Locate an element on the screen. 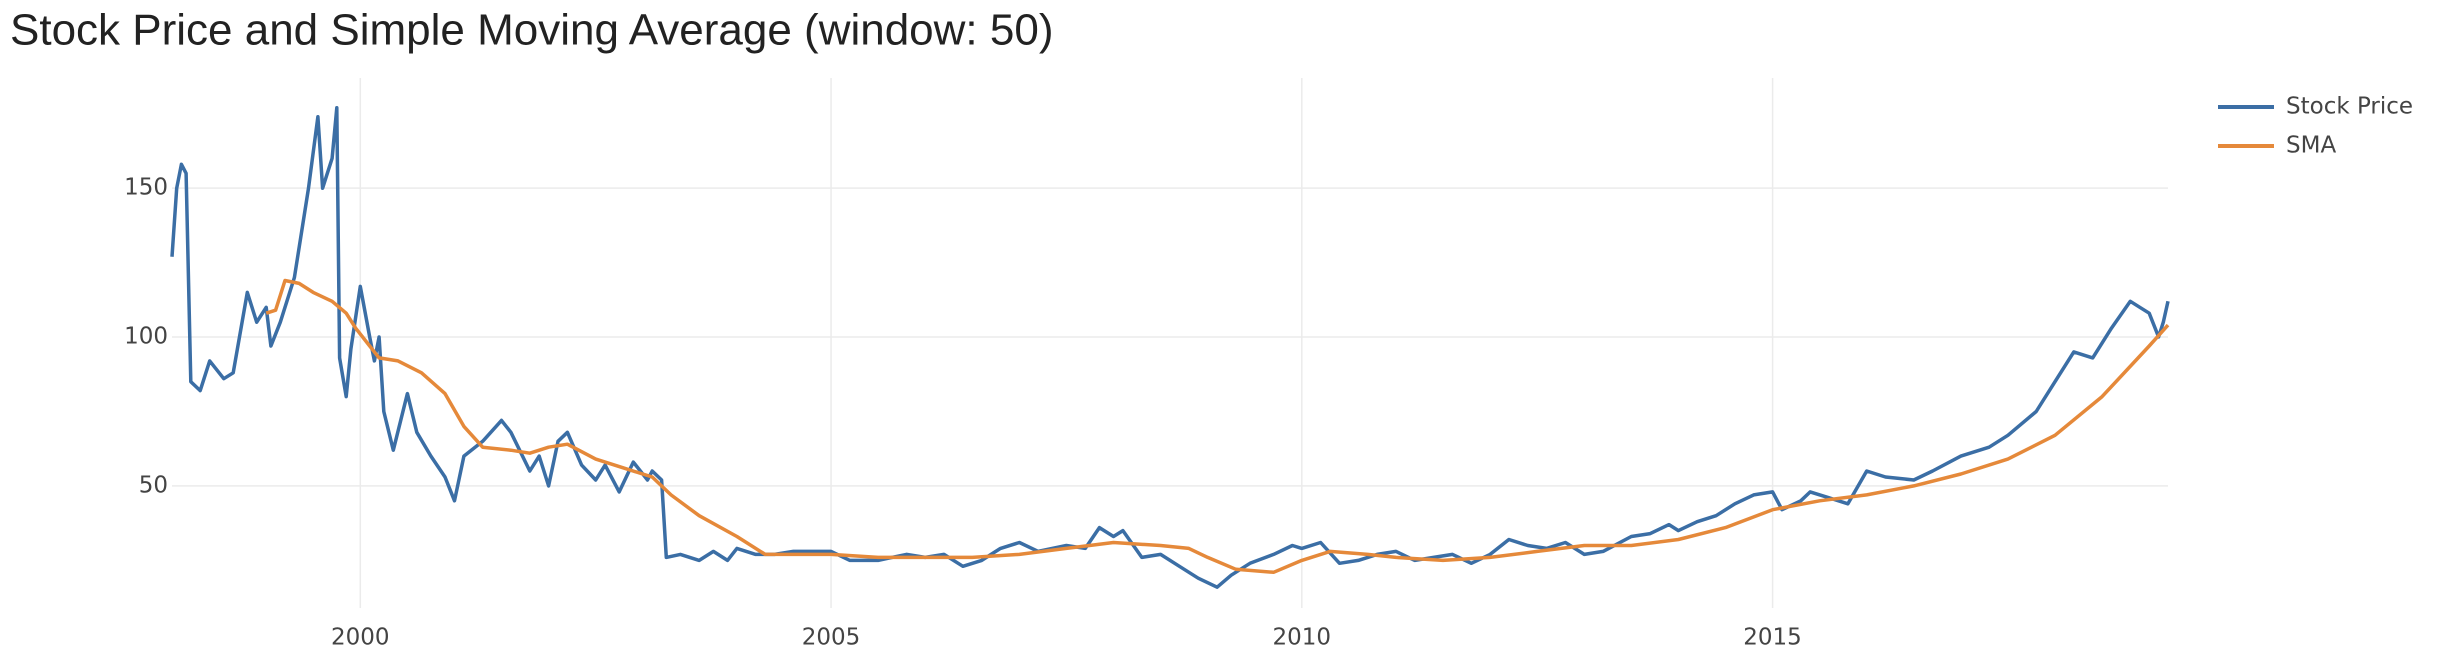  legend-label: Stock Price is located at coordinates (2349, 107).